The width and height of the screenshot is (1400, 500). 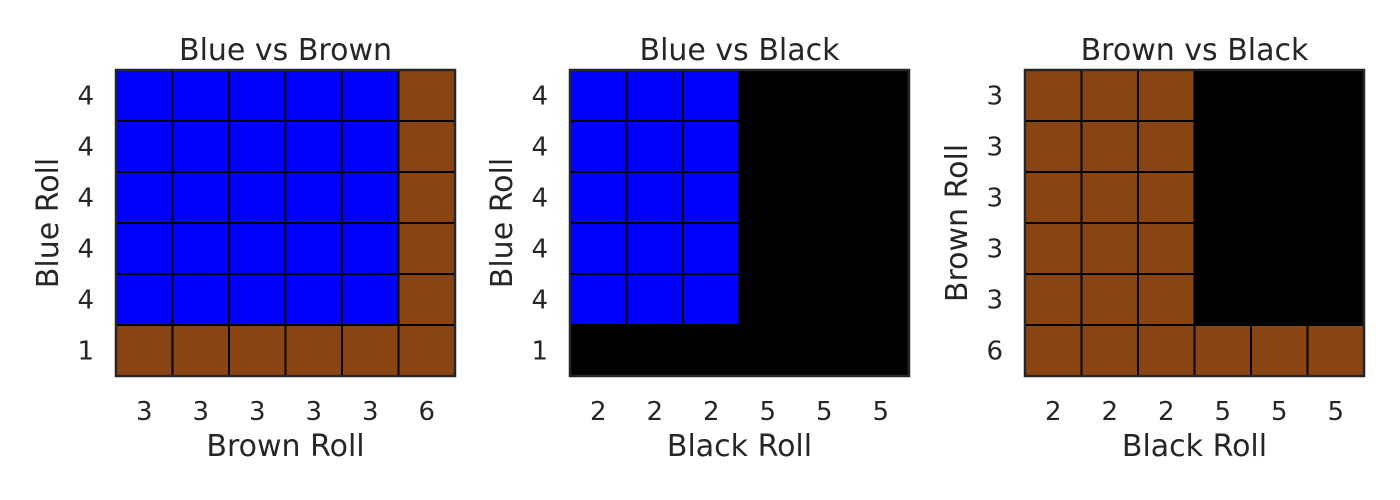 I want to click on y-axis-label: Brown Roll, so click(x=957, y=223).